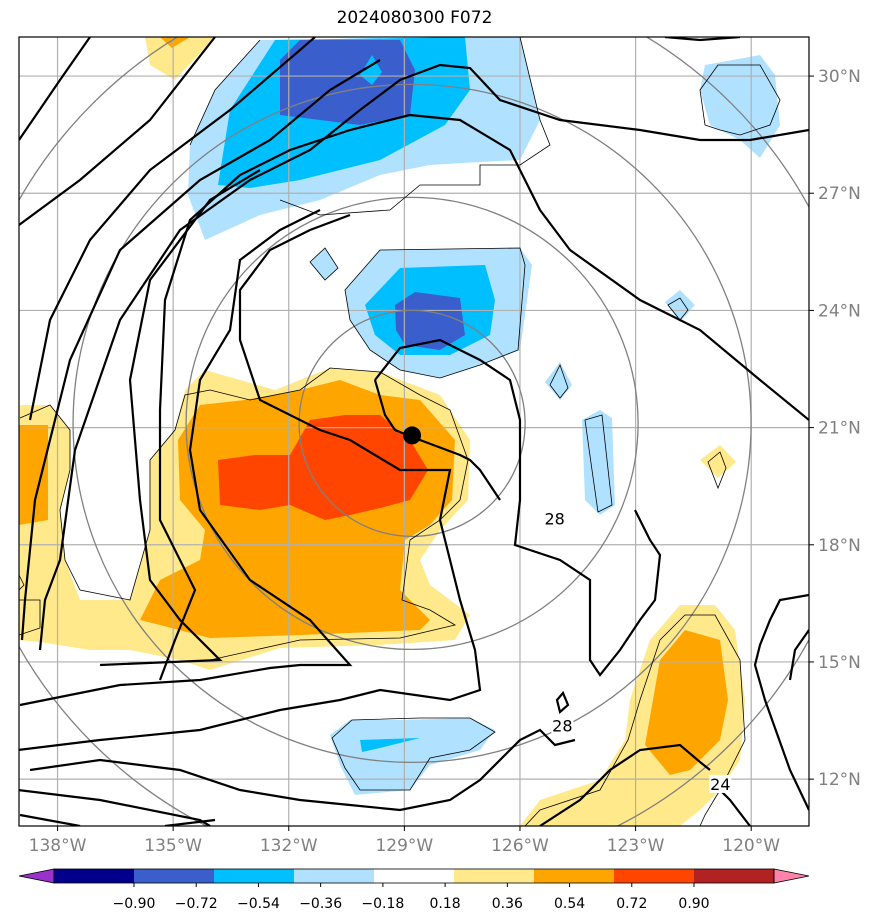  I want to click on colorbar-label-6: 0.36, so click(507, 904).